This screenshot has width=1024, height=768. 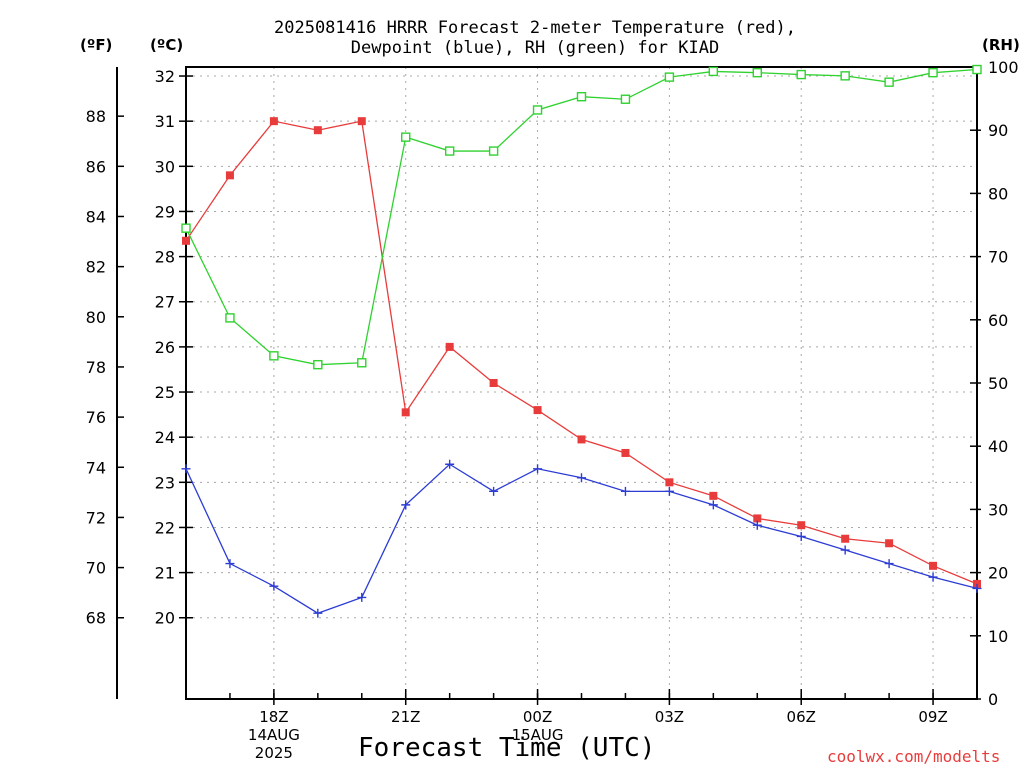 I want to click on celsius-tick-label: 25, so click(x=165, y=392).